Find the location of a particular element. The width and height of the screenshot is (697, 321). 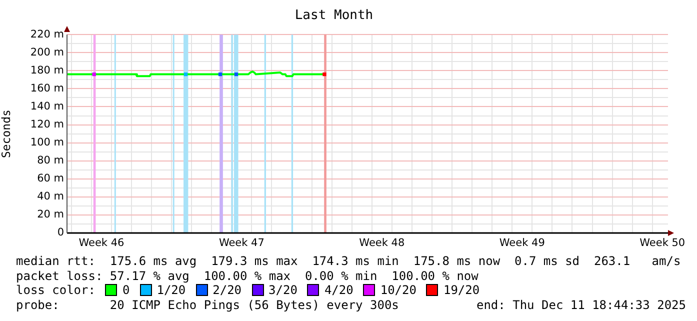

x-tick-label: Week 50 is located at coordinates (663, 243).